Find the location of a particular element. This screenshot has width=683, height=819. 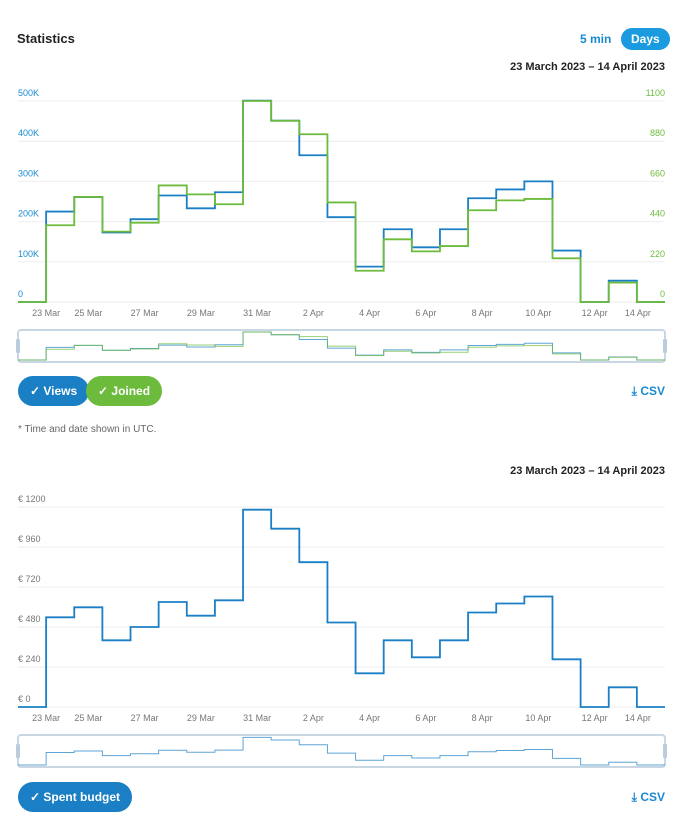

y-tick-label: € 240 is located at coordinates (29, 659).